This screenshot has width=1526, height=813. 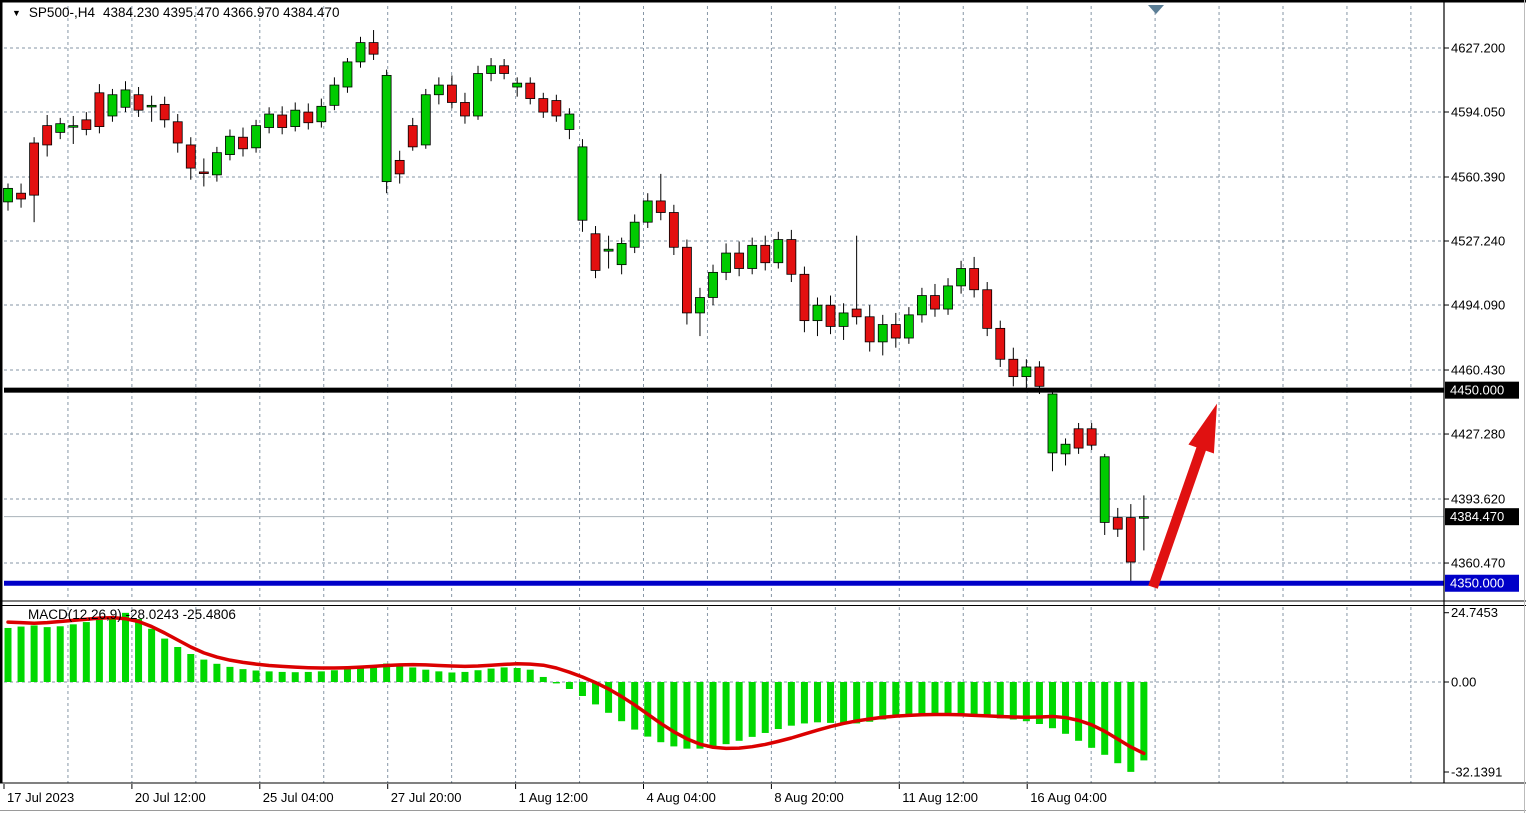 What do you see at coordinates (1202, 428) in the screenshot?
I see `trend-arrow-head` at bounding box center [1202, 428].